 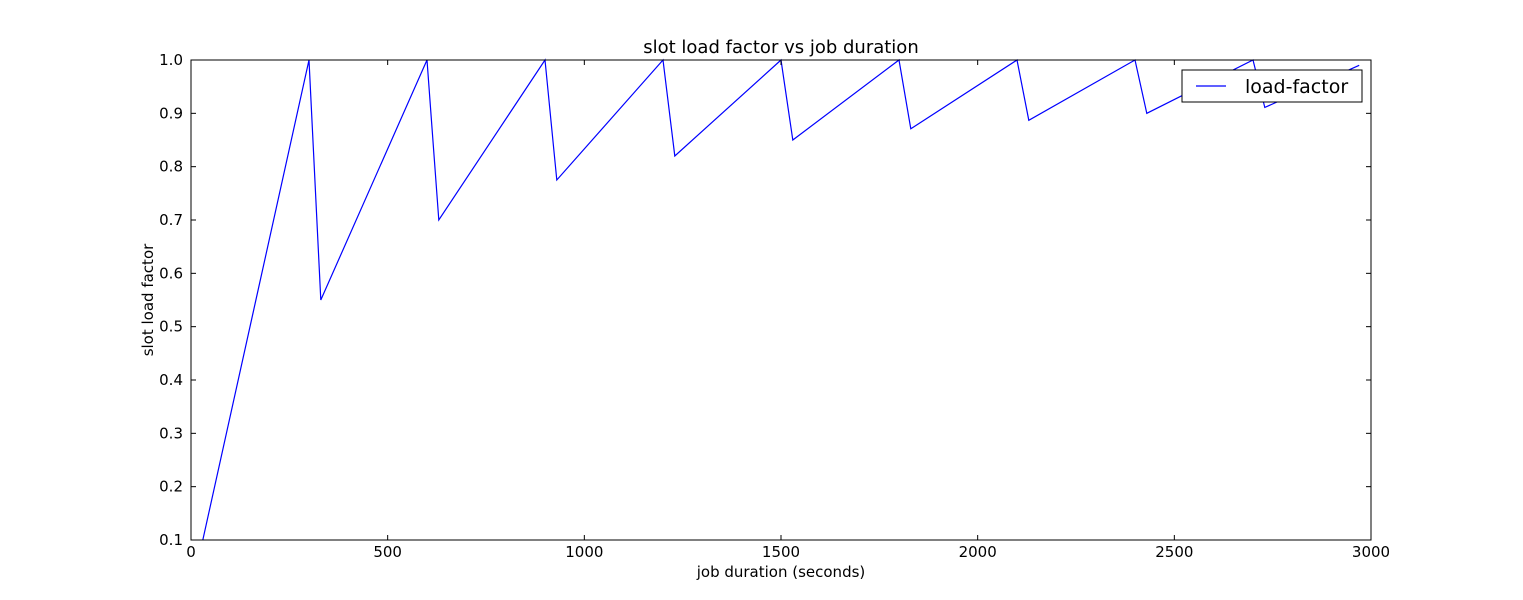 What do you see at coordinates (171, 167) in the screenshot?
I see `y-tick-label: 0.8` at bounding box center [171, 167].